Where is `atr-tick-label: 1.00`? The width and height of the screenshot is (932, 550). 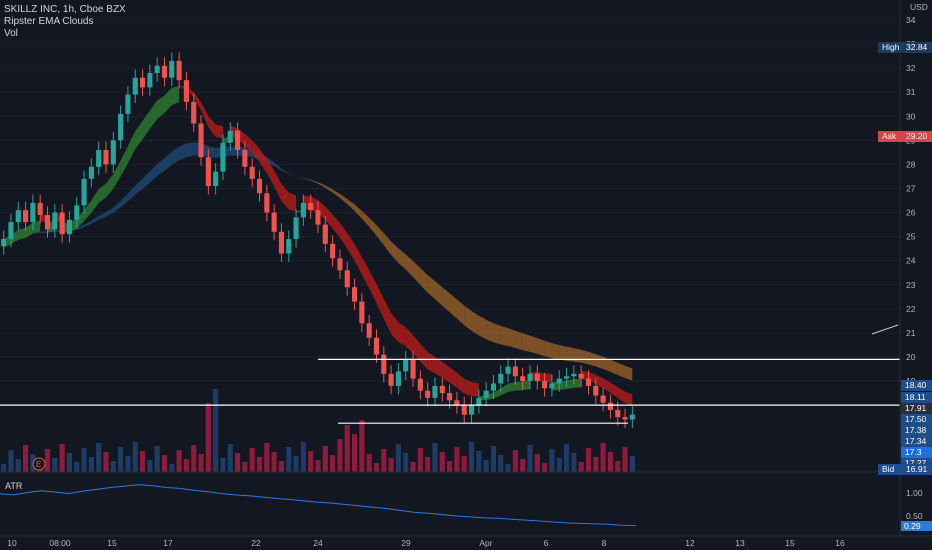 atr-tick-label: 1.00 is located at coordinates (914, 493).